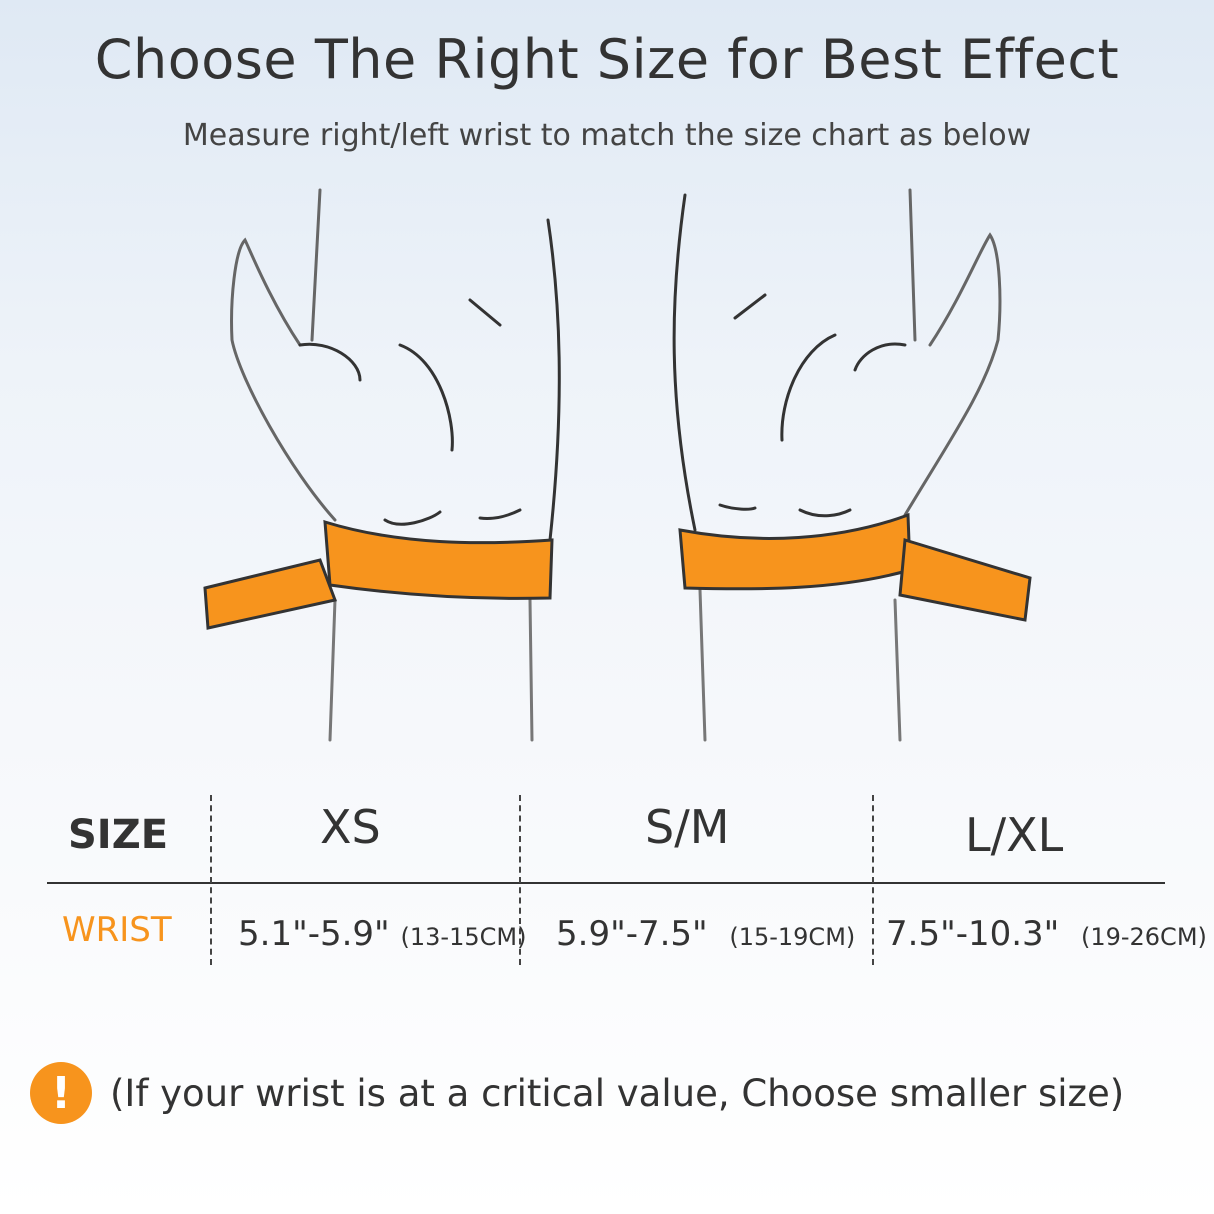  Describe the element at coordinates (973, 934) in the screenshot. I see `lxl-inches: 7.5"-10.3"` at that location.